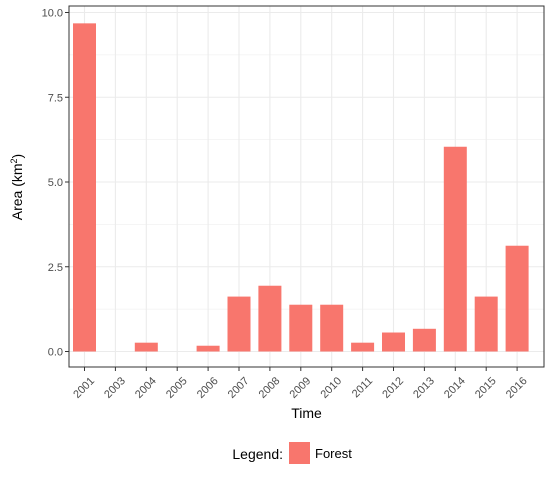 The width and height of the screenshot is (550, 480). What do you see at coordinates (424, 340) in the screenshot?
I see `bar-2013` at bounding box center [424, 340].